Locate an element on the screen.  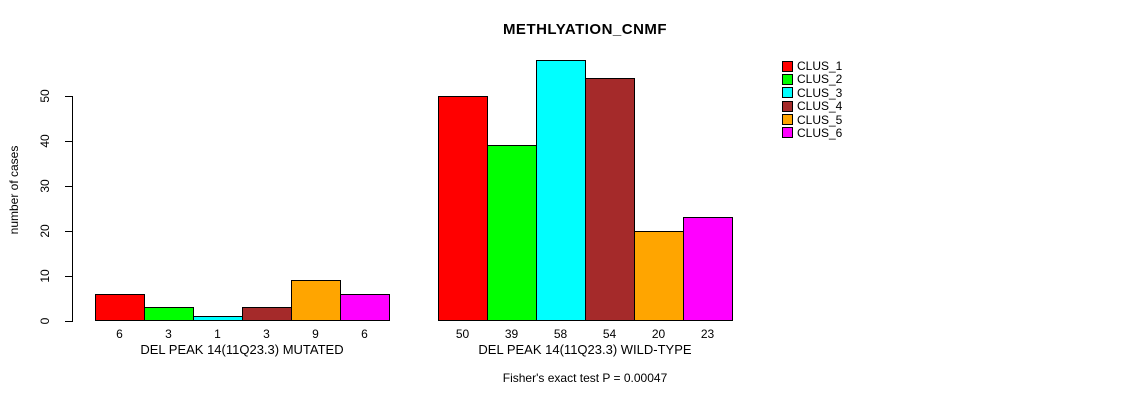
legend-series-label: CLUS_1 is located at coordinates (820, 66).